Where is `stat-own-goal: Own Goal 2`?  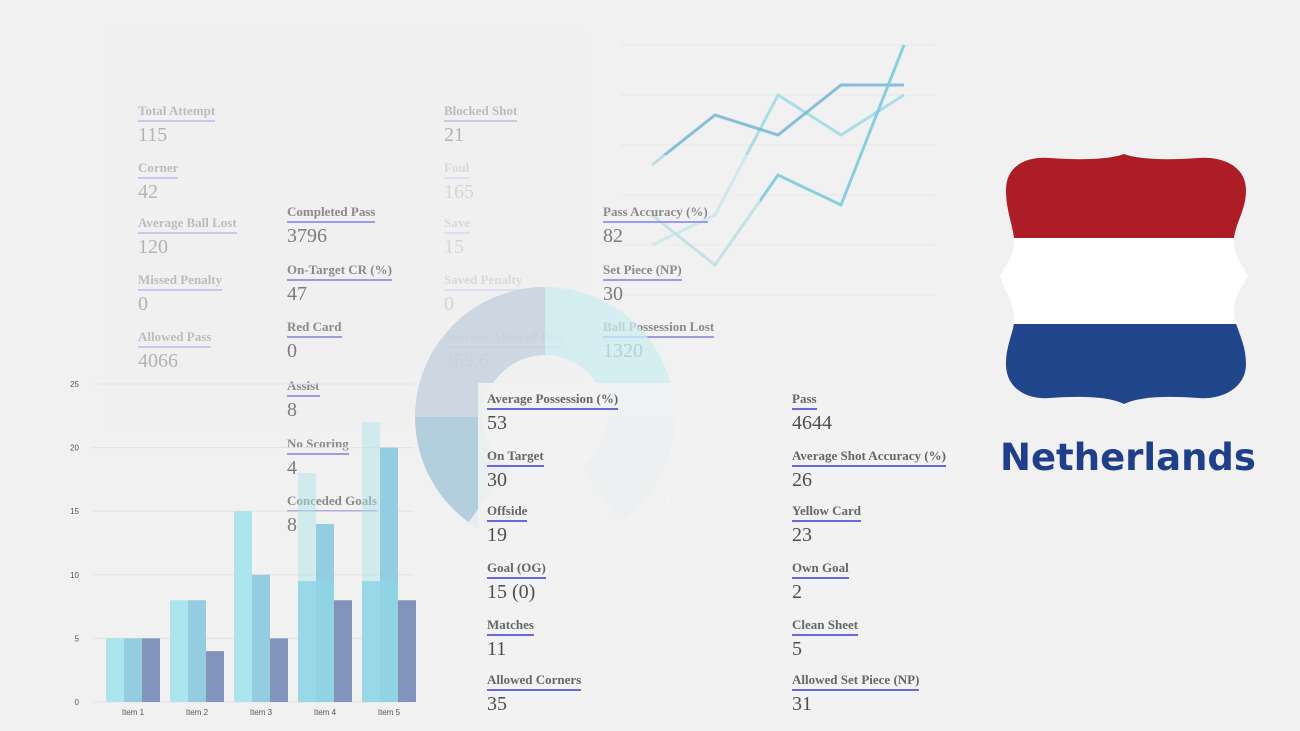 stat-own-goal: Own Goal 2 is located at coordinates (820, 581).